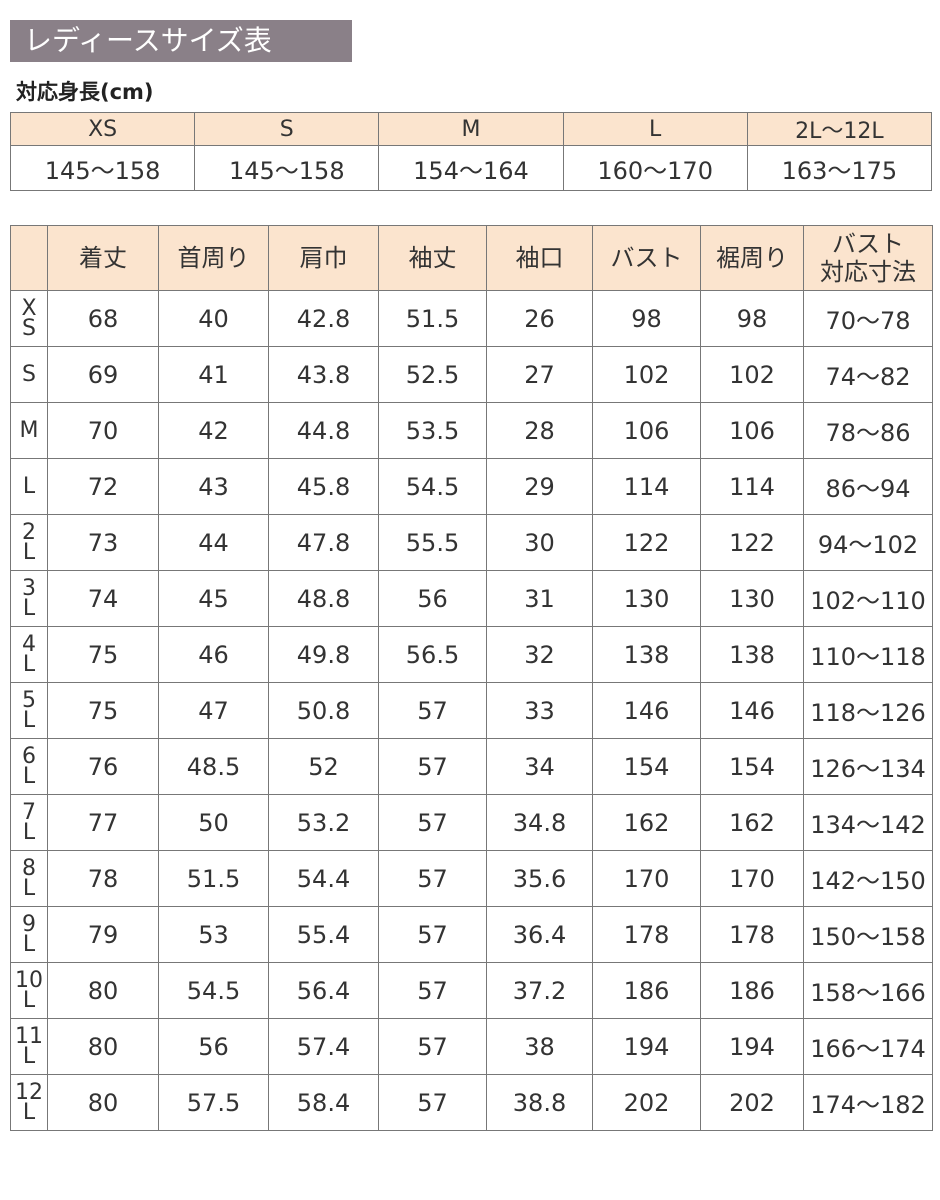 The height and width of the screenshot is (1200, 940). Describe the element at coordinates (646, 598) in the screenshot. I see `measure-cell: 130` at that location.